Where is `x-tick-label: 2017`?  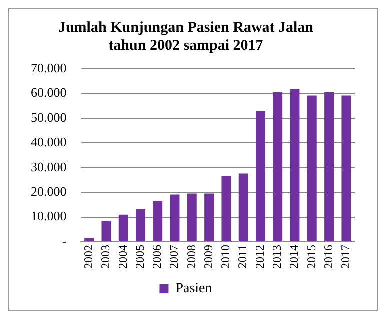 x-tick-label: 2017 is located at coordinates (345, 257).